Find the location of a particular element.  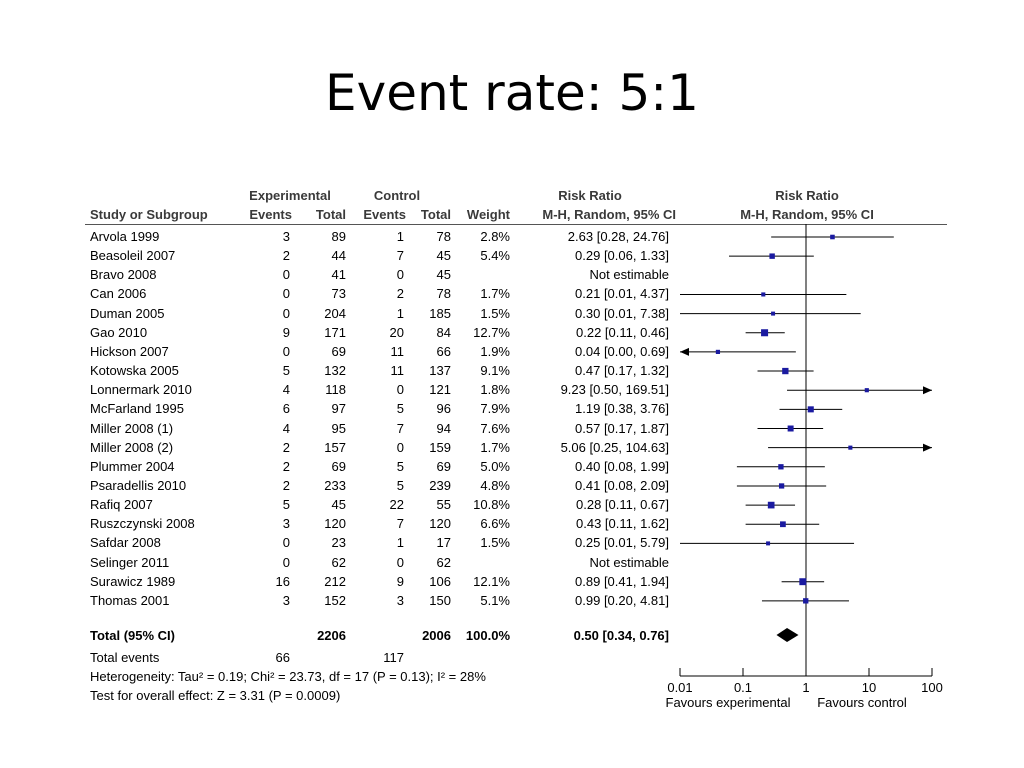

cell-study: Kotowska 2005 is located at coordinates (134, 371).